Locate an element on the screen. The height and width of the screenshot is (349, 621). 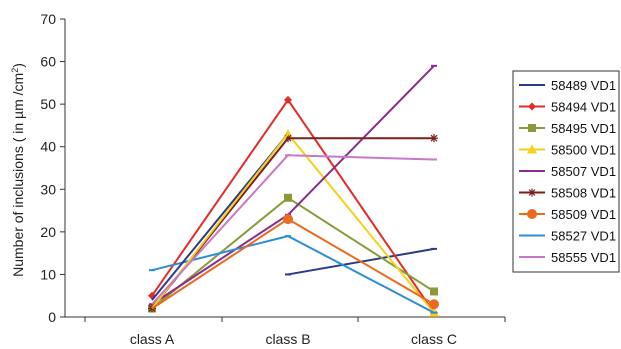
legend-item: 58494 VD1 is located at coordinates (567, 107).